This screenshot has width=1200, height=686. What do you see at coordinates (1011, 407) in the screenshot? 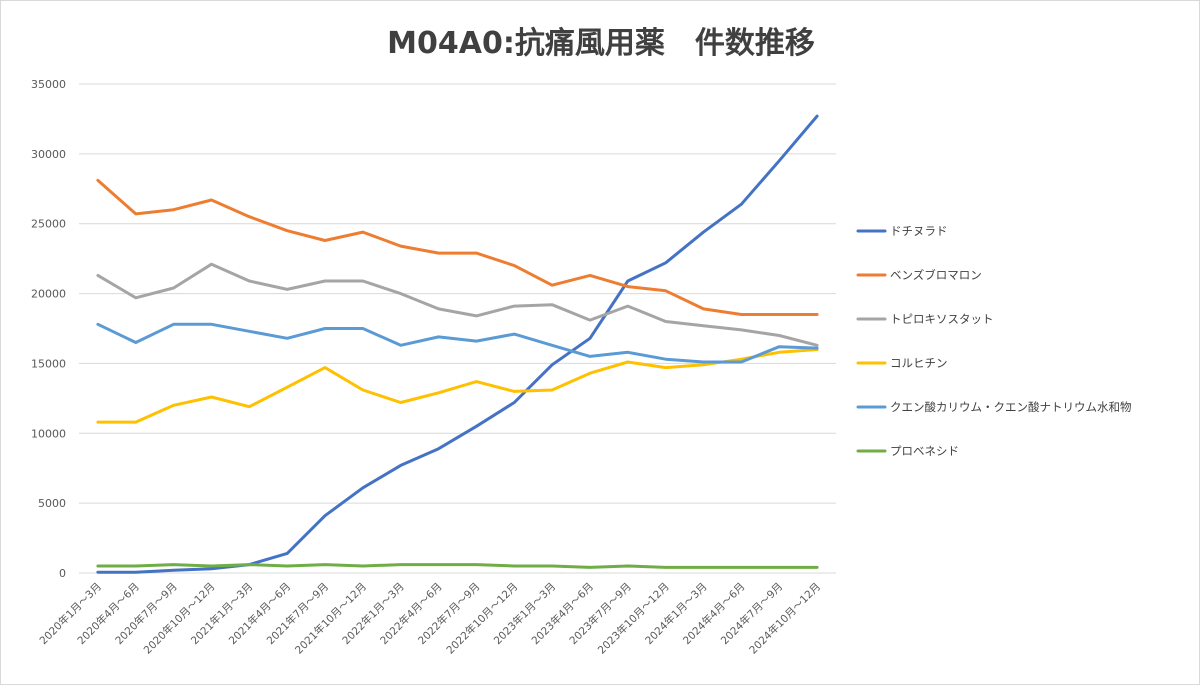
I see `legend-label-4: クエン酸カリウム・クエン酸ナトリウム水和物` at bounding box center [1011, 407].